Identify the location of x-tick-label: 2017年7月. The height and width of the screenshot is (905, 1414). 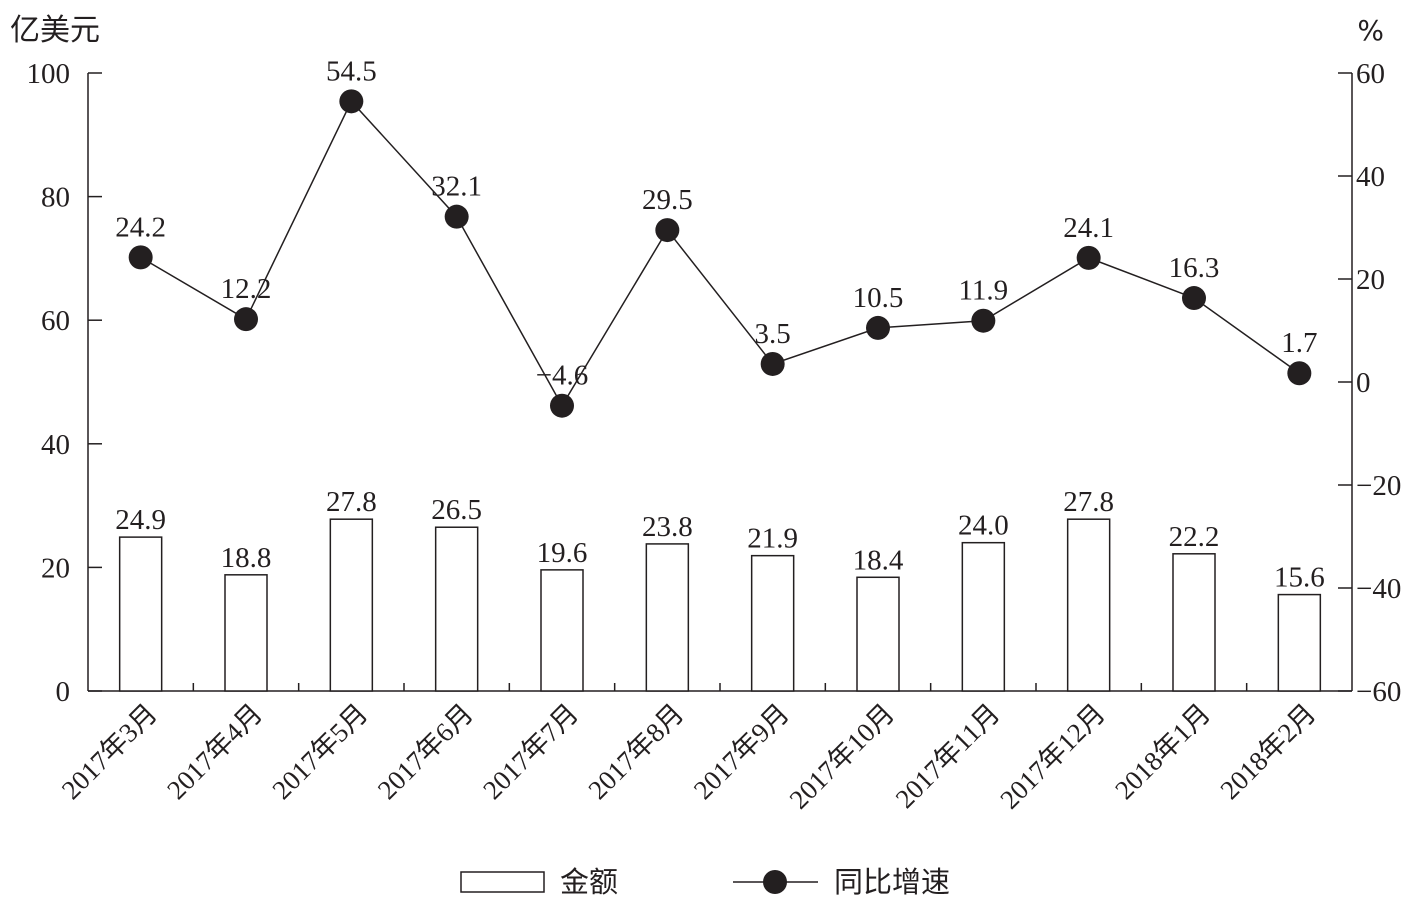
(530, 751).